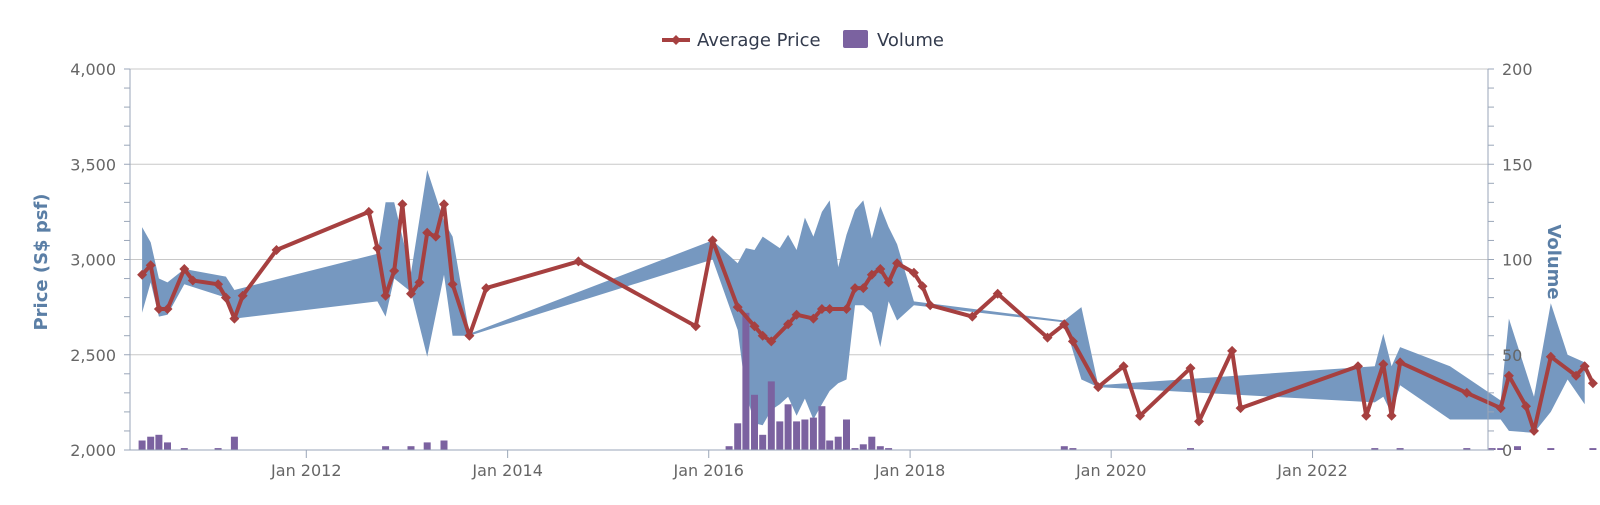 The height and width of the screenshot is (505, 1600). I want to click on legend-item-average-price: Average Price, so click(741, 40).